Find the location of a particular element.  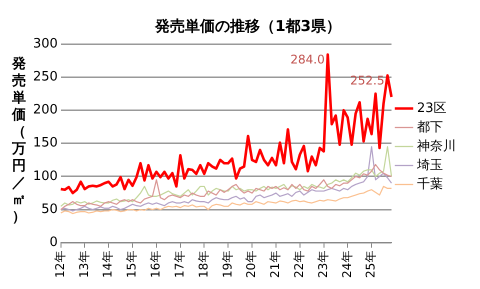

x-tick-label: 14年 is located at coordinates (107, 264).